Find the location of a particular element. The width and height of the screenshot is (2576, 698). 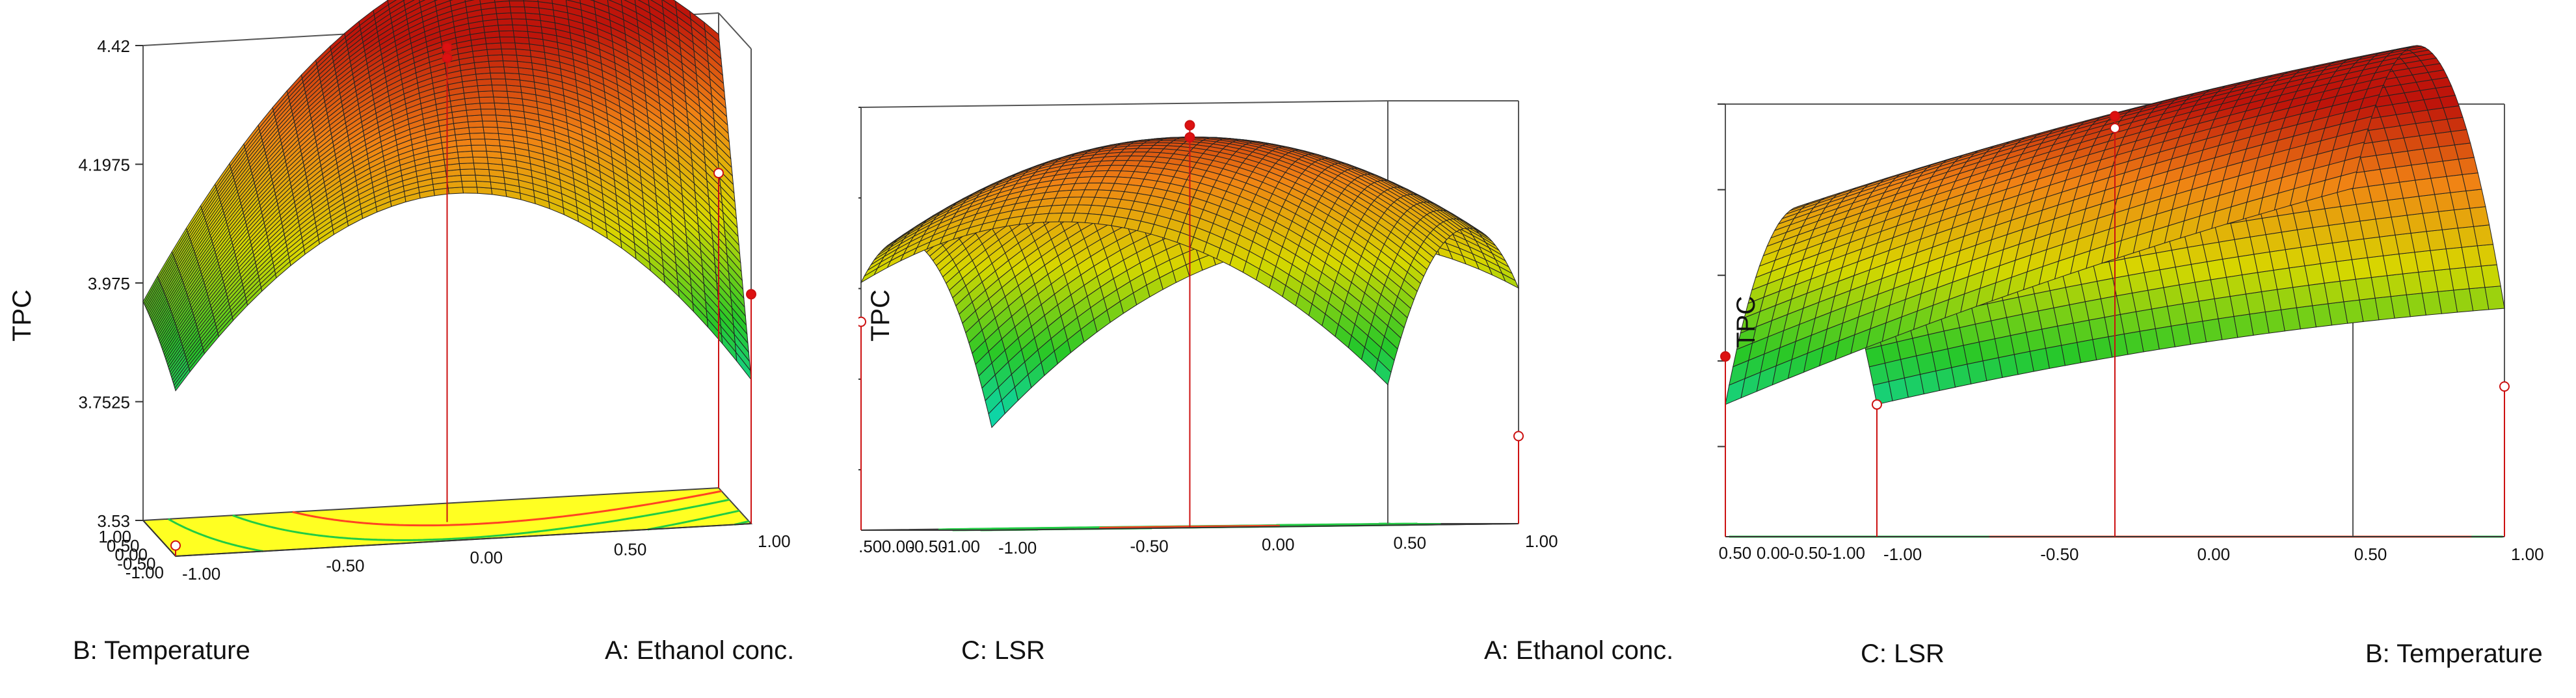

y-tick-label: -0.50 is located at coordinates (1808, 553).